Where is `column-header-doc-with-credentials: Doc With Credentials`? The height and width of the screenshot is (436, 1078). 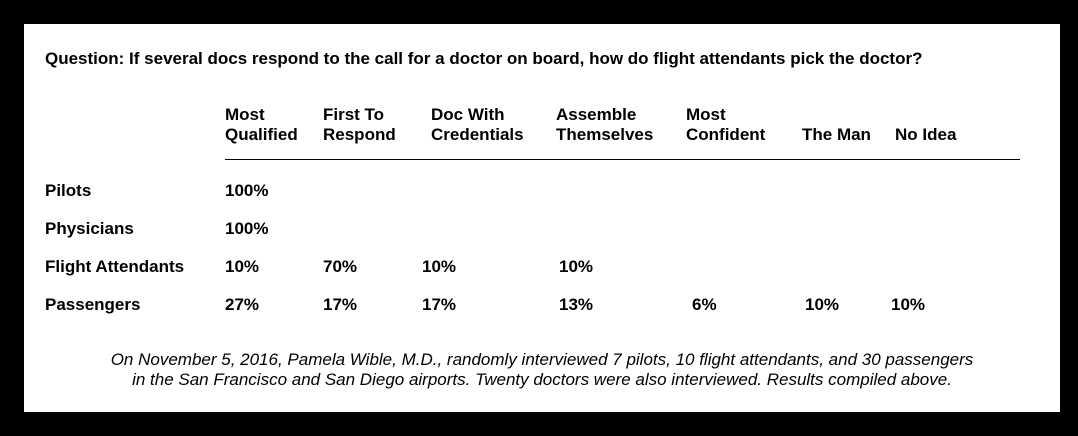 column-header-doc-with-credentials: Doc With Credentials is located at coordinates (477, 124).